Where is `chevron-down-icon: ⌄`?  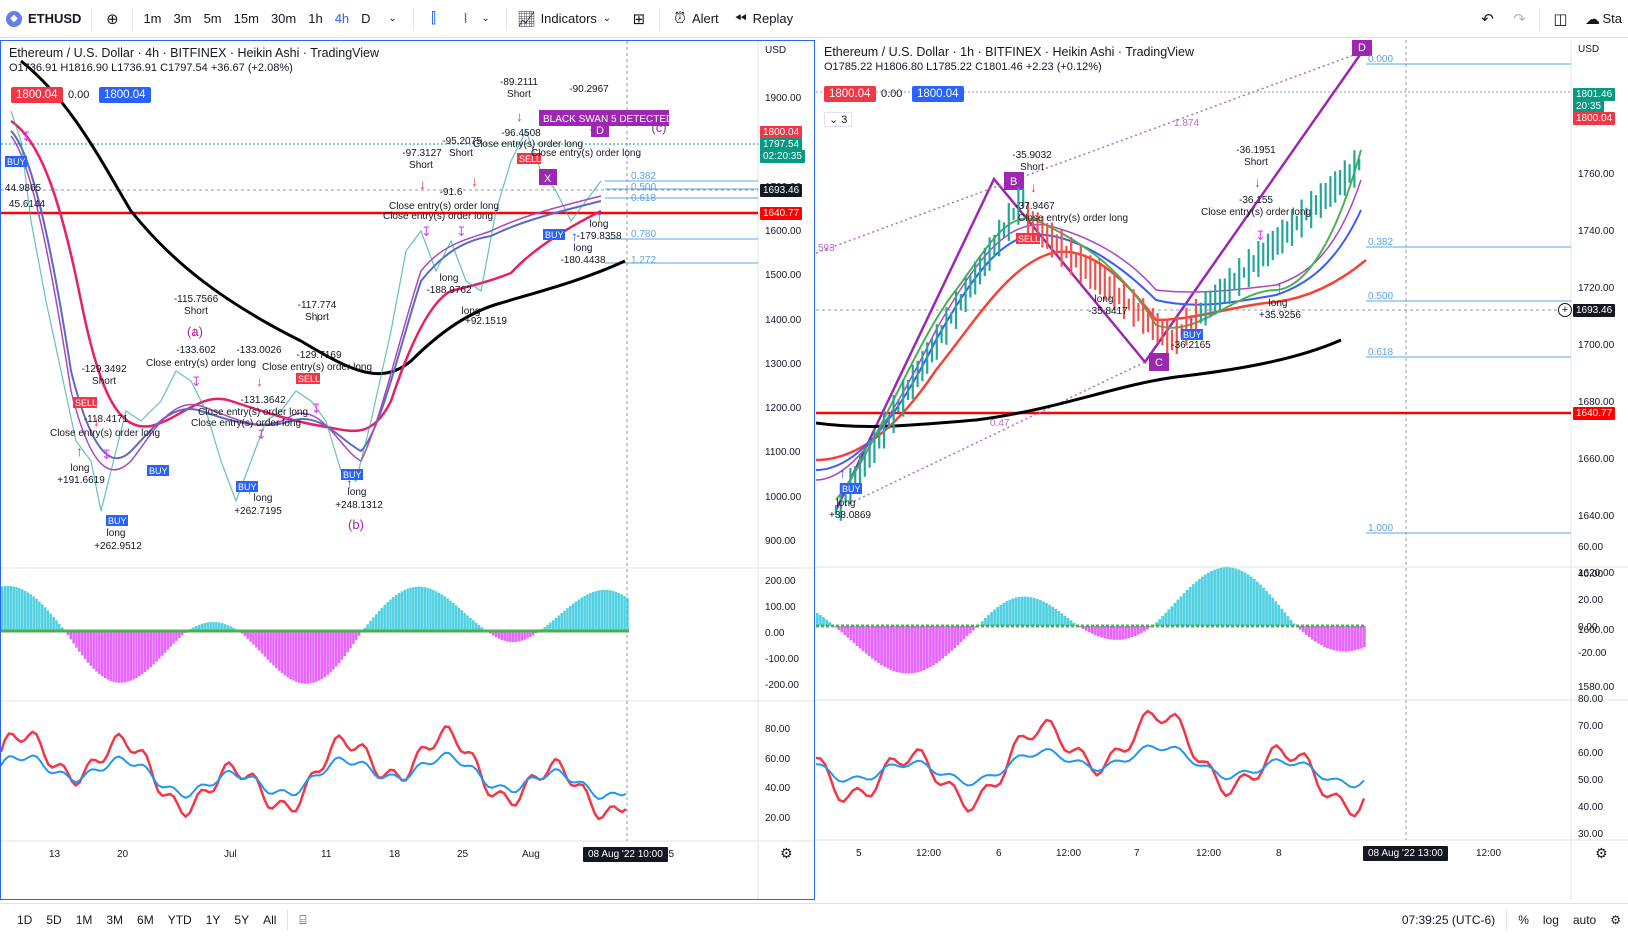 chevron-down-icon: ⌄ is located at coordinates (485, 18).